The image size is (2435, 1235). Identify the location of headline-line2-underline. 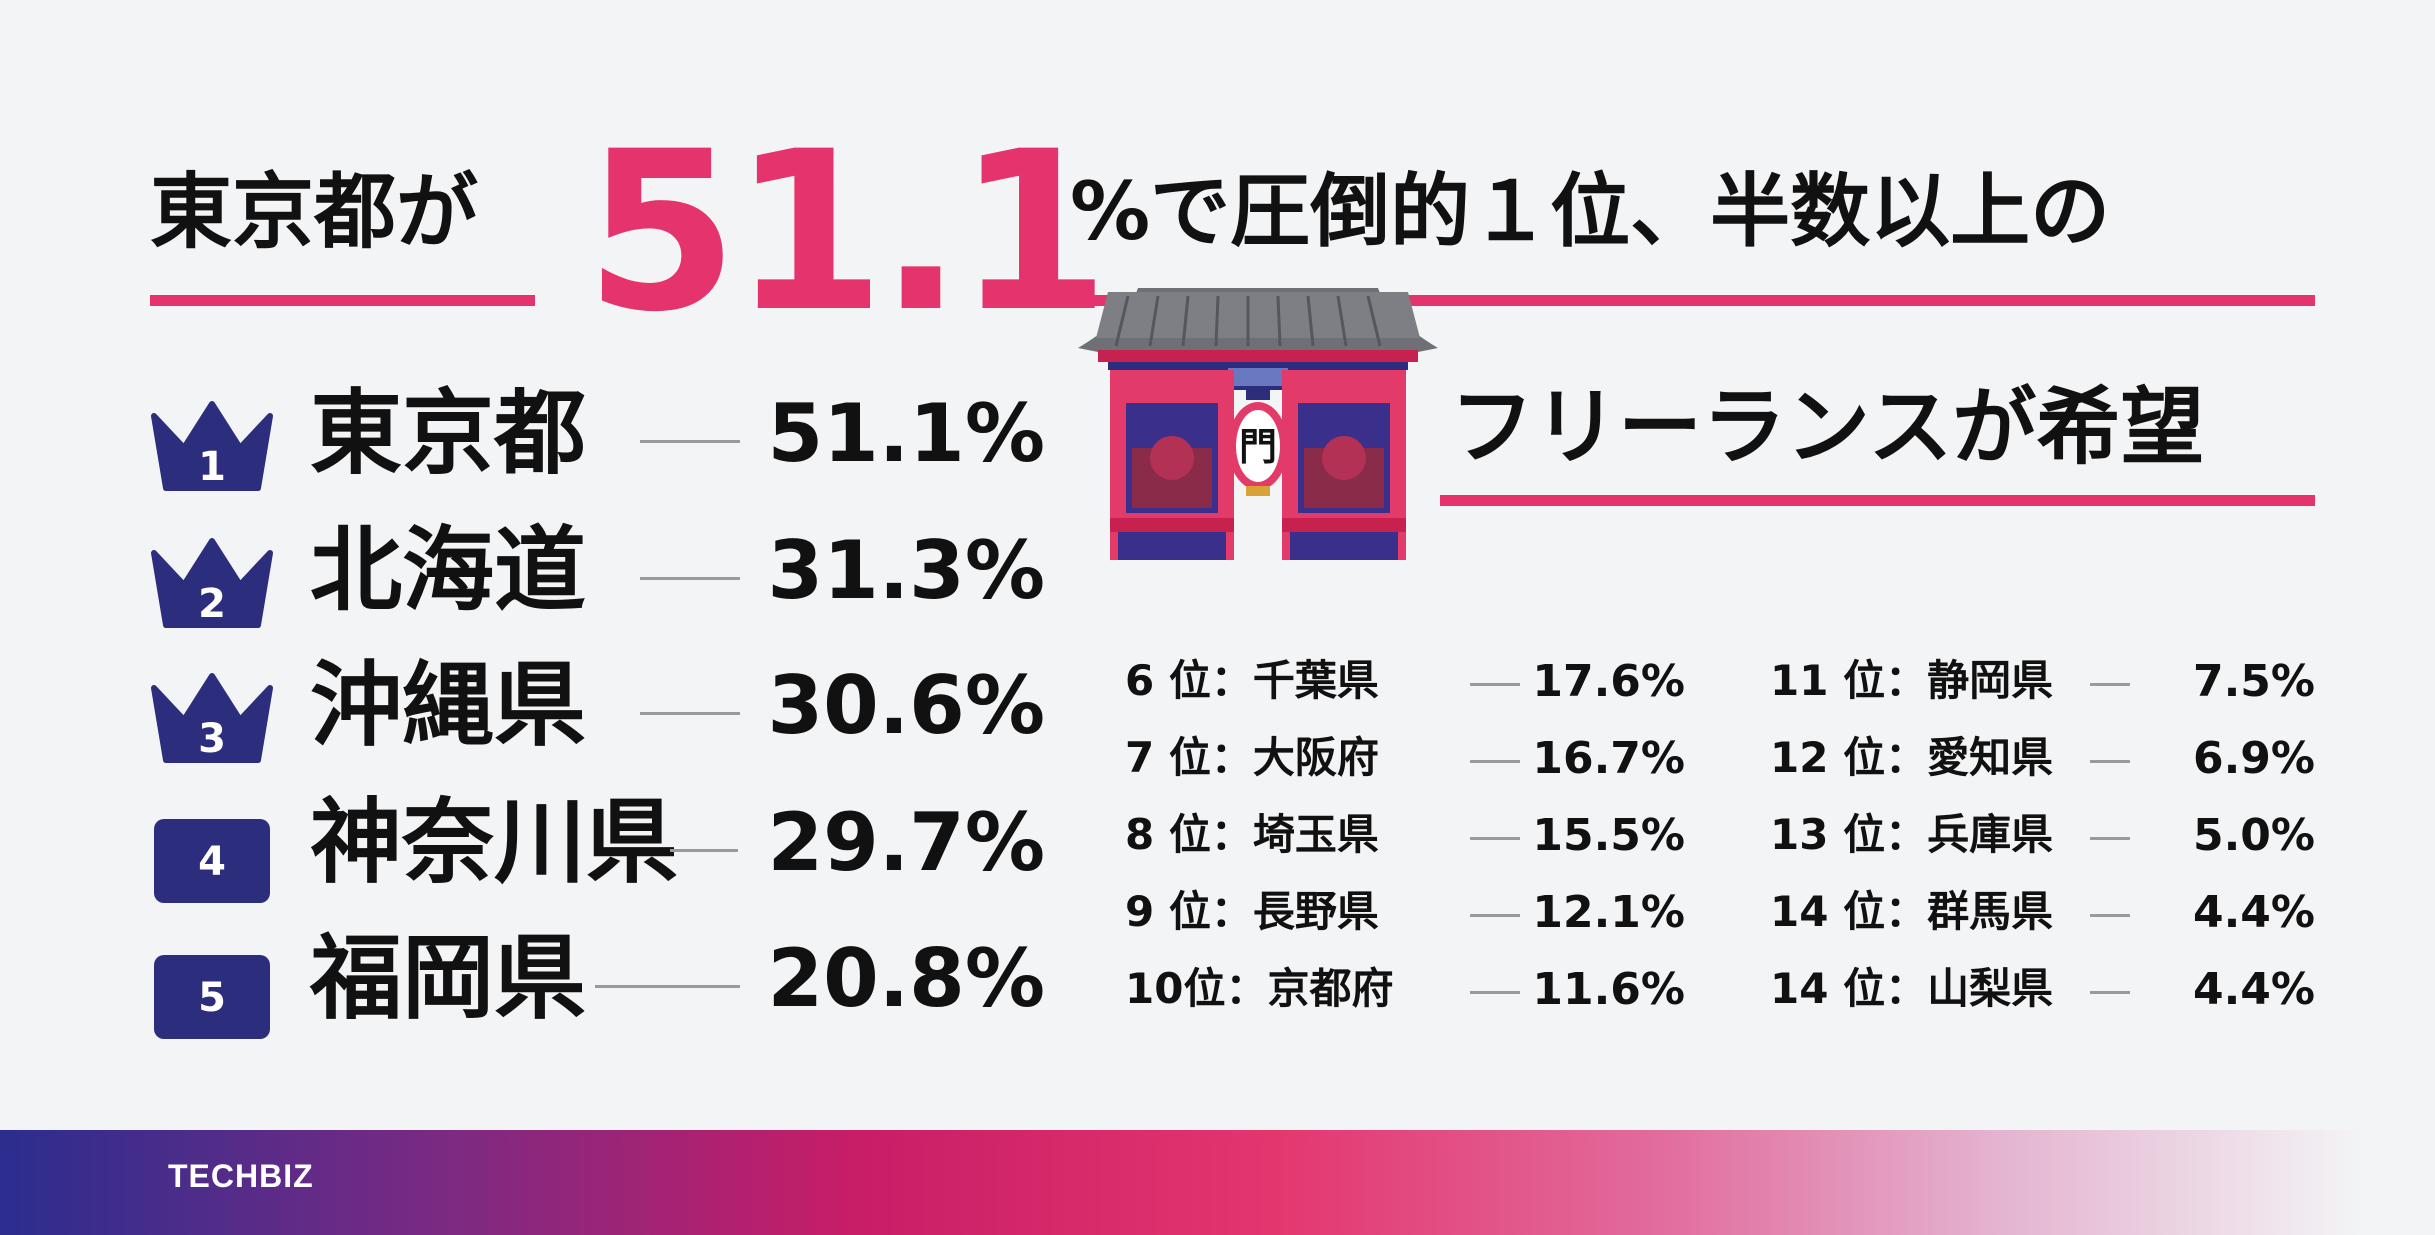
(1877, 500).